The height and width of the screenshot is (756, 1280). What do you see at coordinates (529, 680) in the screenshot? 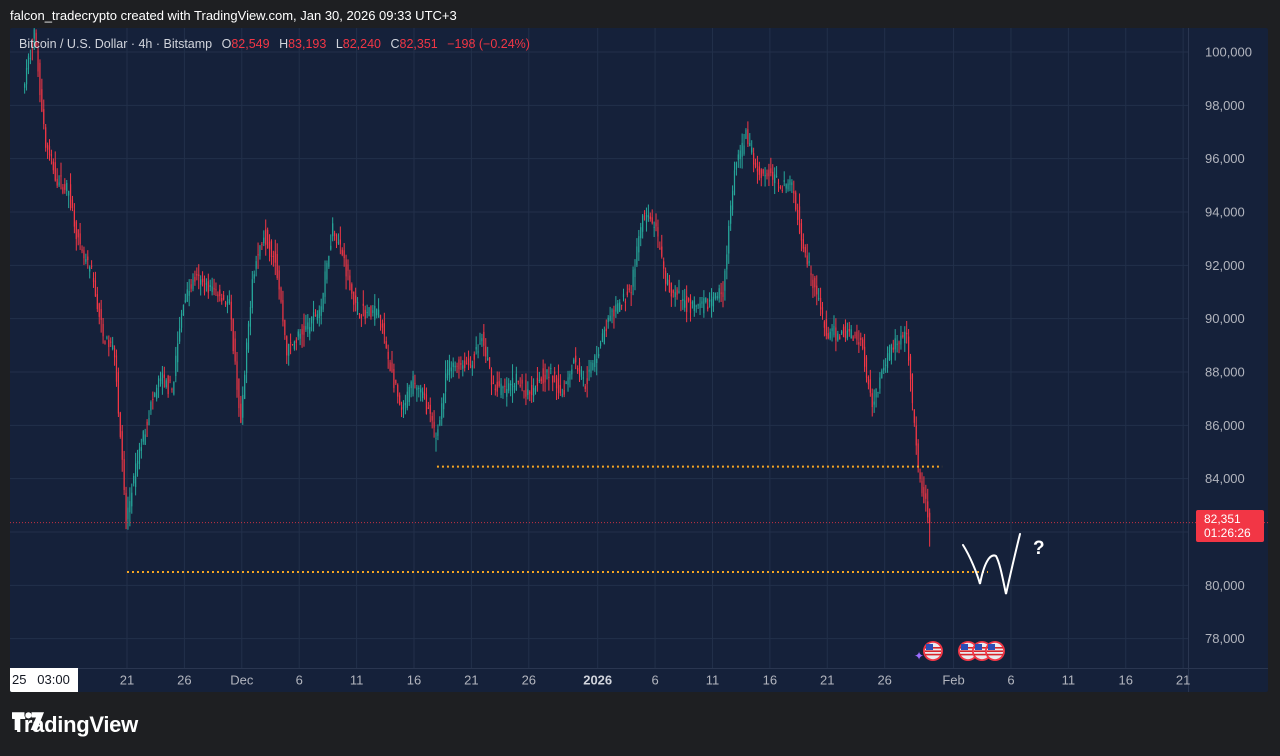
I see `x-tick-label: 26` at bounding box center [529, 680].